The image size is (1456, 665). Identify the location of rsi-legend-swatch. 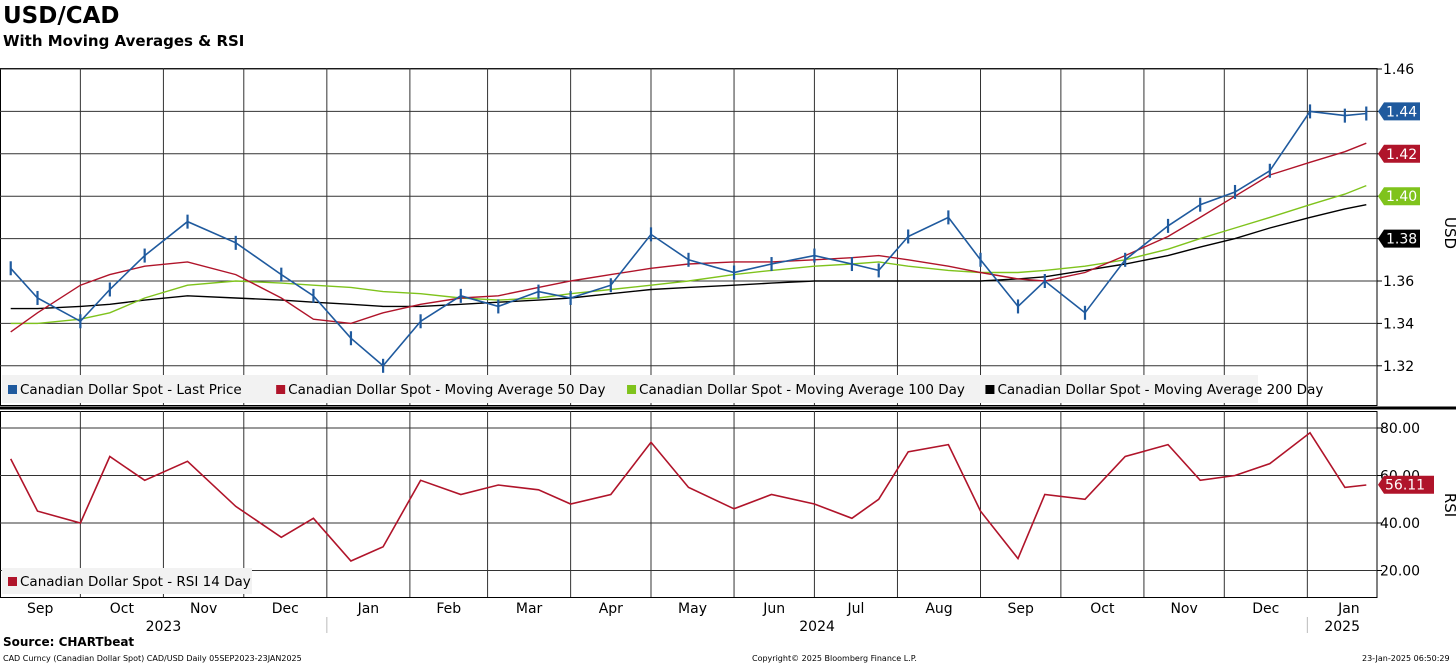
(12, 581).